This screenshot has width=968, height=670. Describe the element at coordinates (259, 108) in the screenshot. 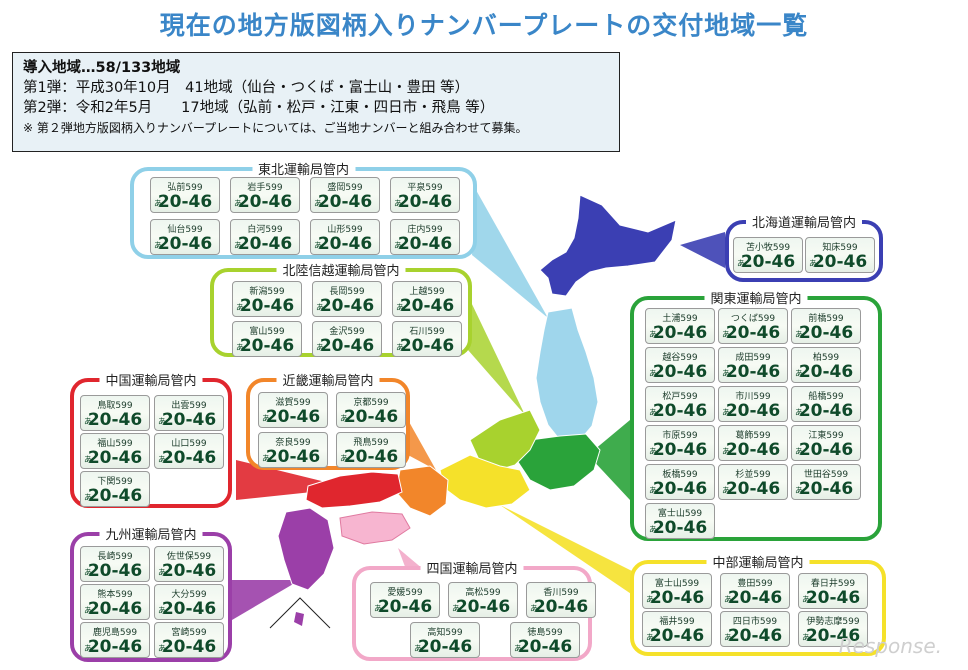

I see `info-line-phase2: 第2弾：令和2年5月 17地域（弘前・松戸・江東・四日市・飛鳥 等）` at that location.